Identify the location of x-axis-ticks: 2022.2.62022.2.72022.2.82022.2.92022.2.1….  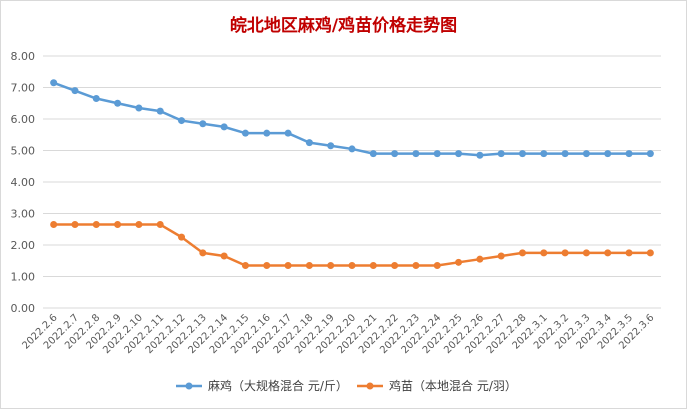
(339, 334).